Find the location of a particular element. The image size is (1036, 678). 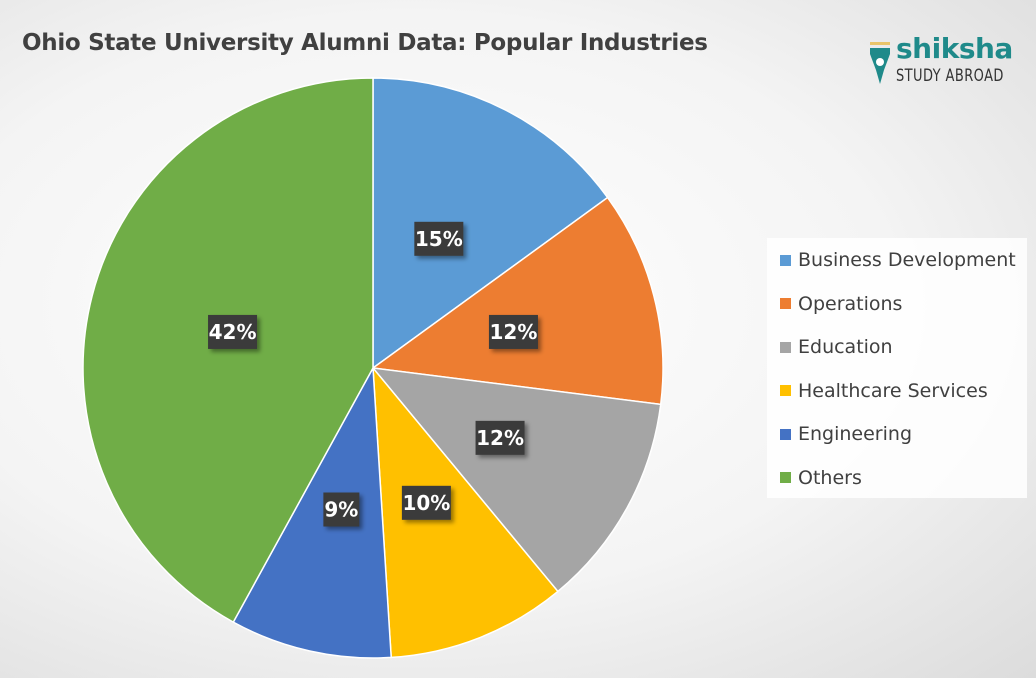

pen-nib-icon is located at coordinates (880, 63).